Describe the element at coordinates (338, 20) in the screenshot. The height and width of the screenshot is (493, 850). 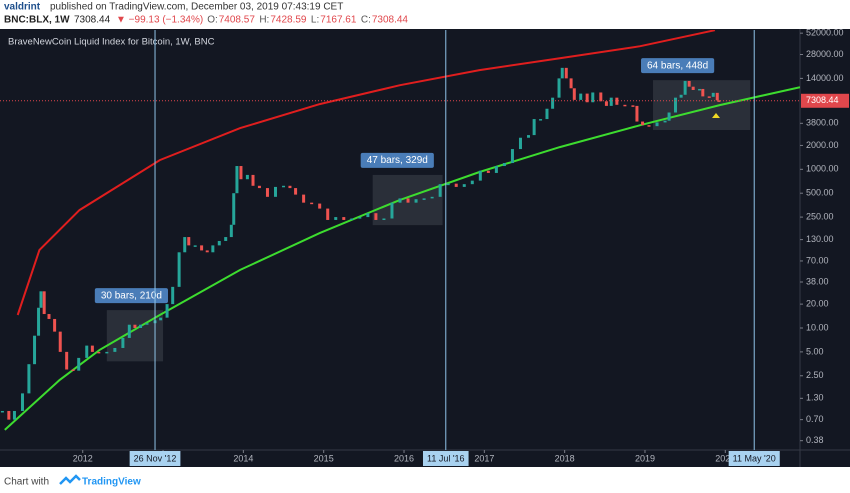
I see `ohlc-value: 7167.61` at that location.